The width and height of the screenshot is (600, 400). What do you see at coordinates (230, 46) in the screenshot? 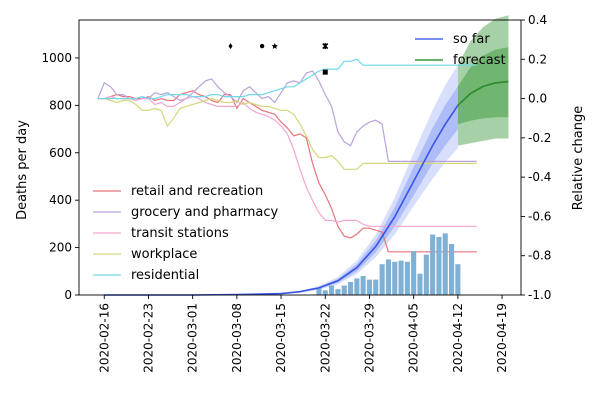
I see `marker-diamond` at bounding box center [230, 46].